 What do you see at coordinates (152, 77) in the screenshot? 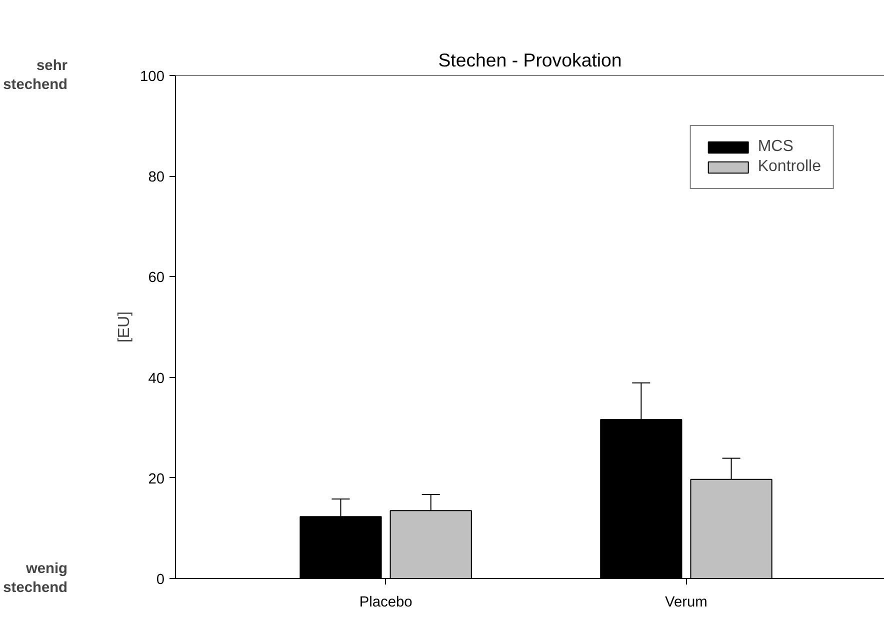
I see `y-tick-label: 100` at bounding box center [152, 77].